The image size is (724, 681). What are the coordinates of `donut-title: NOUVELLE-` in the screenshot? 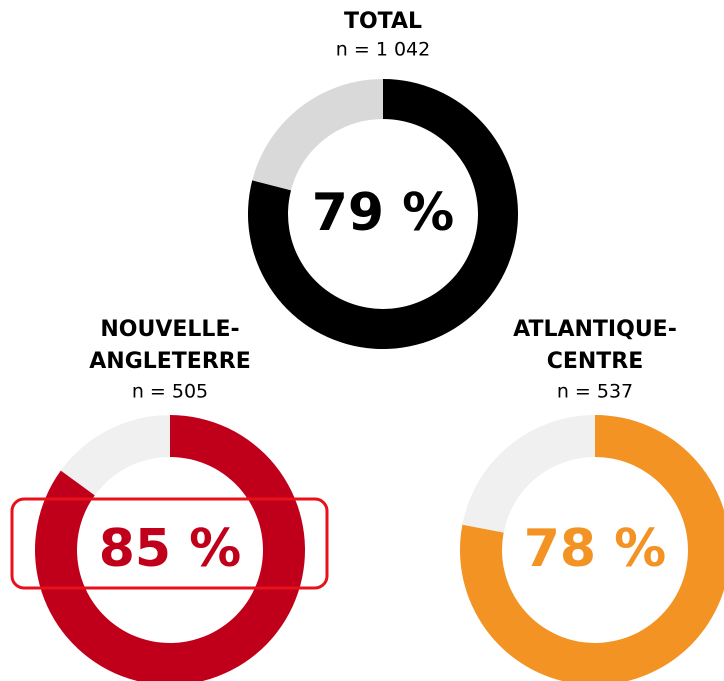 It's located at (169, 329).